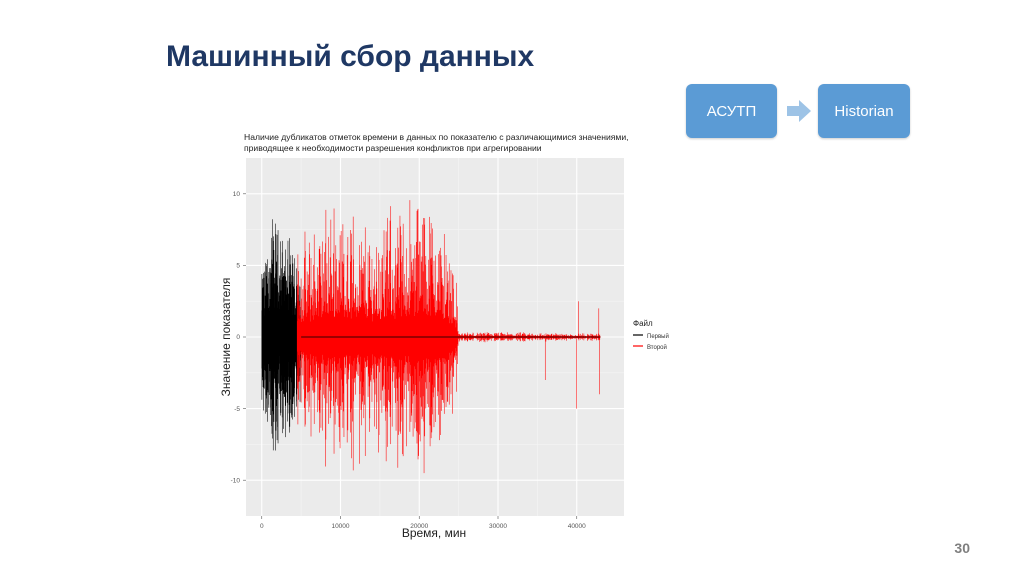 The height and width of the screenshot is (574, 1024). I want to click on x-tick-label: 10000, so click(340, 526).